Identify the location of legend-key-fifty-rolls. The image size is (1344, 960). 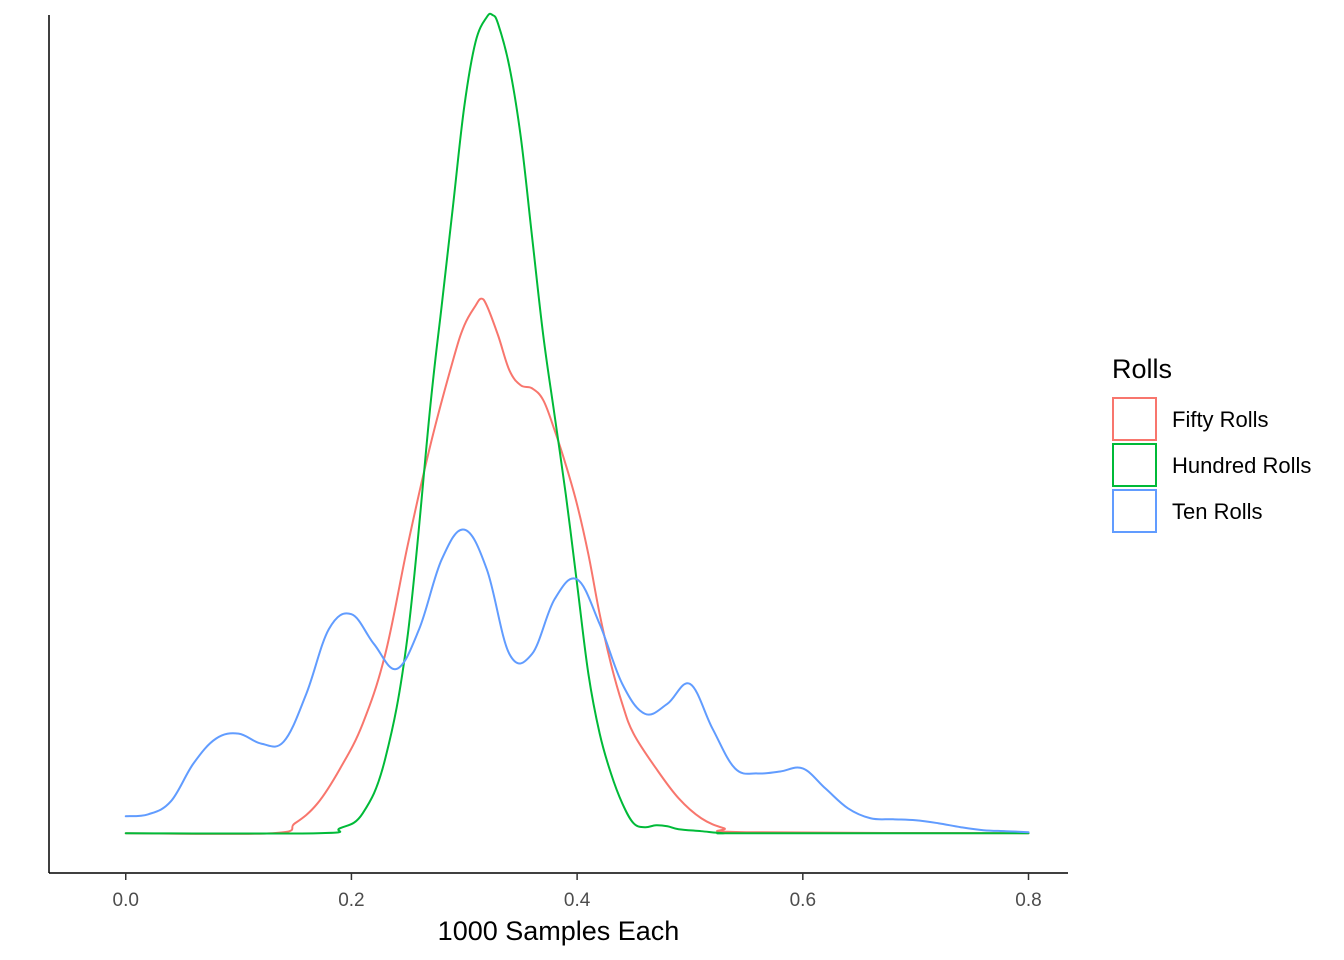
(1134, 419).